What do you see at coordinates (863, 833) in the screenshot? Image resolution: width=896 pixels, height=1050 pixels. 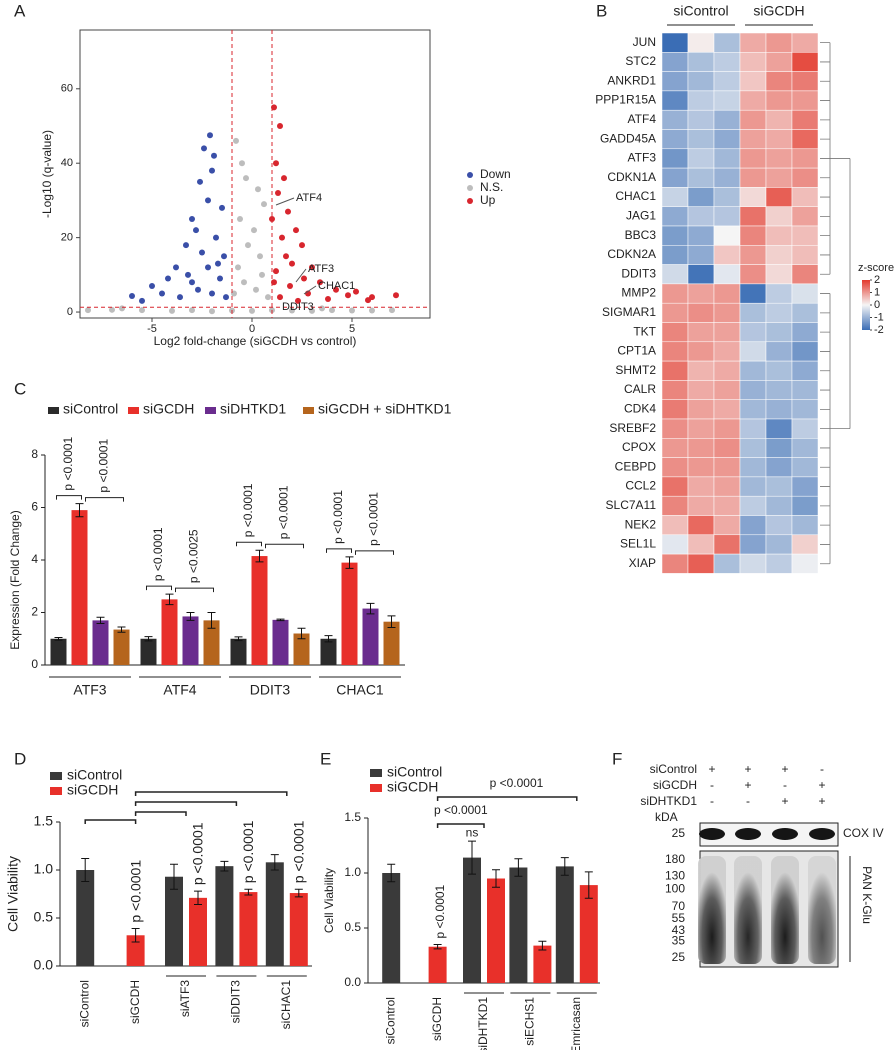 I see `blot-label: COX IV` at bounding box center [863, 833].